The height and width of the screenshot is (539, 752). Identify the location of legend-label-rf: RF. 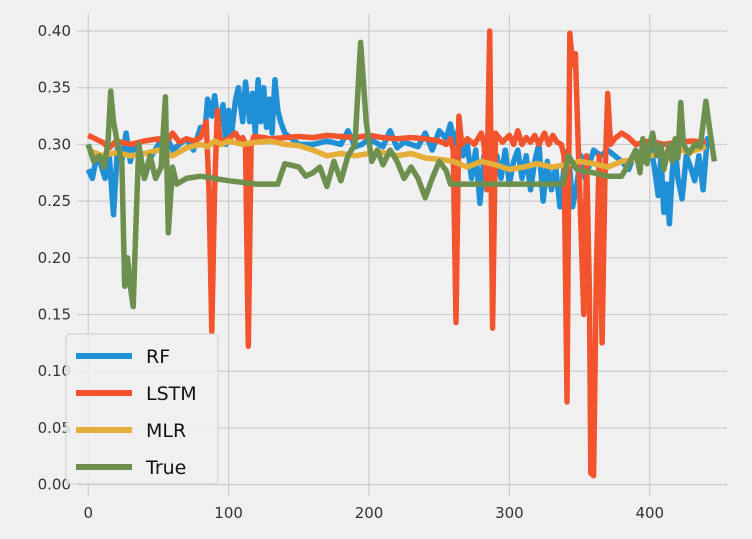
(158, 357).